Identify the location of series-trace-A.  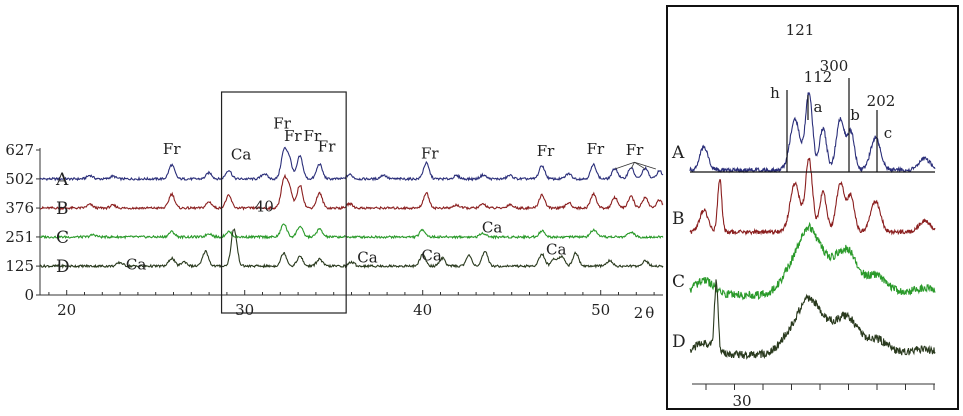
(351, 164).